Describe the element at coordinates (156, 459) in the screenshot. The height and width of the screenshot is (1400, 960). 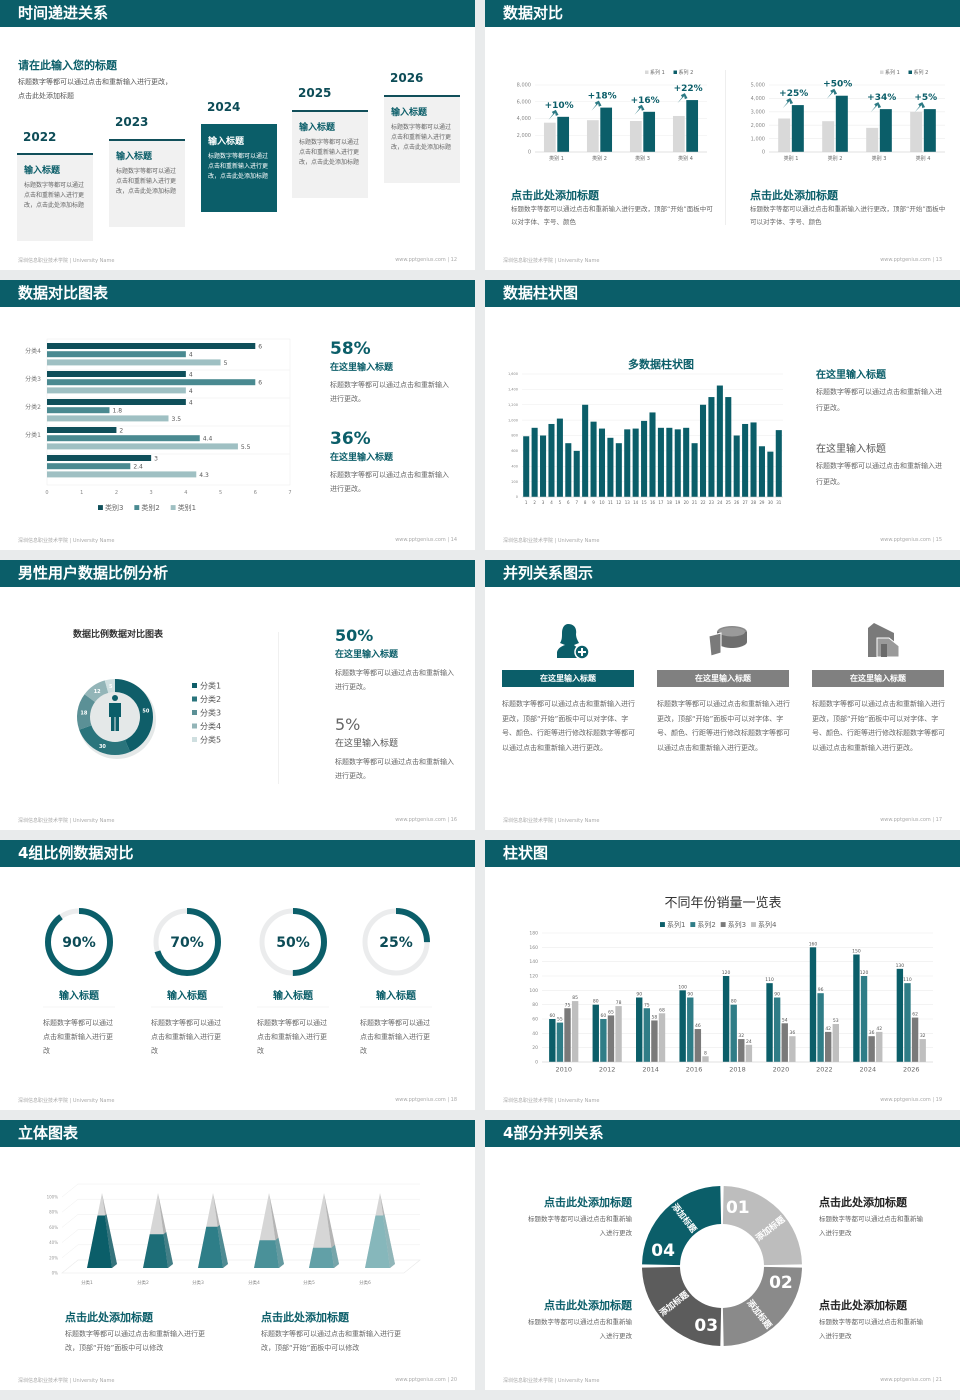
I see `data-label: 3` at that location.